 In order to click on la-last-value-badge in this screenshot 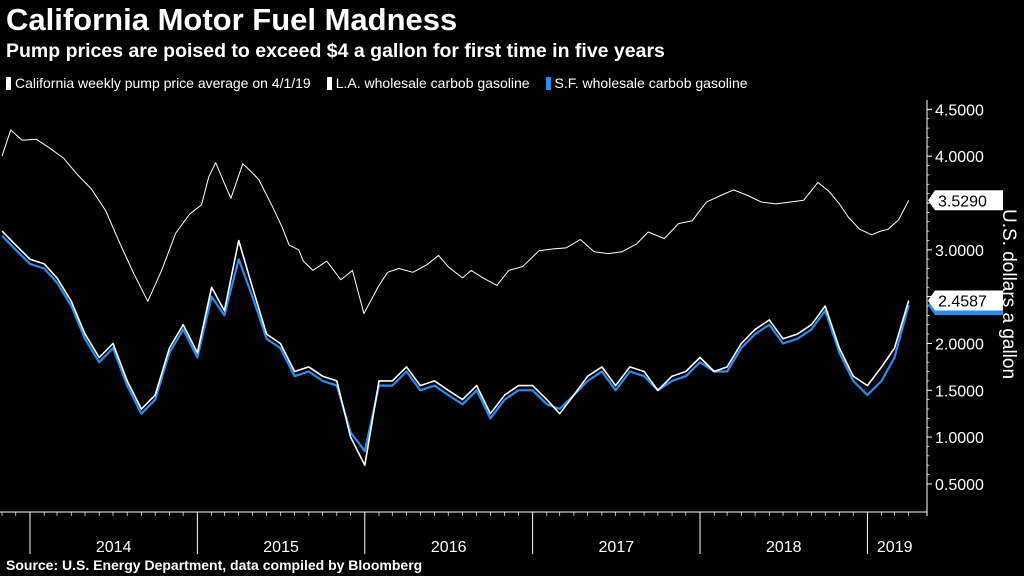, I will do `click(965, 300)`.